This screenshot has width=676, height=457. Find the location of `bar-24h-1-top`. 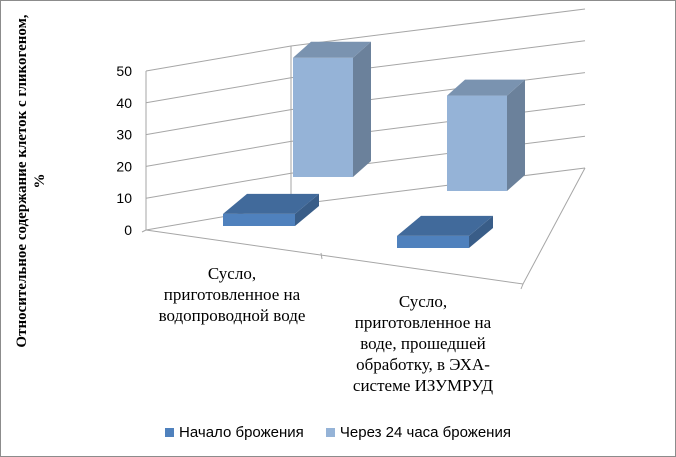

bar-24h-1-top is located at coordinates (486, 87).